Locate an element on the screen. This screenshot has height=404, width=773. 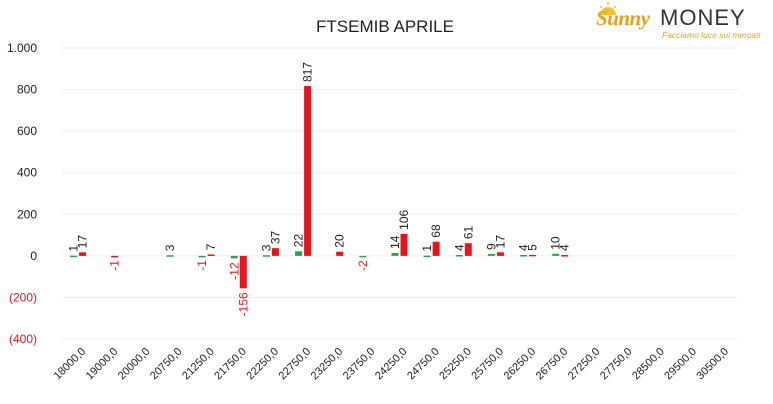
data-label: 37 is located at coordinates (275, 237).